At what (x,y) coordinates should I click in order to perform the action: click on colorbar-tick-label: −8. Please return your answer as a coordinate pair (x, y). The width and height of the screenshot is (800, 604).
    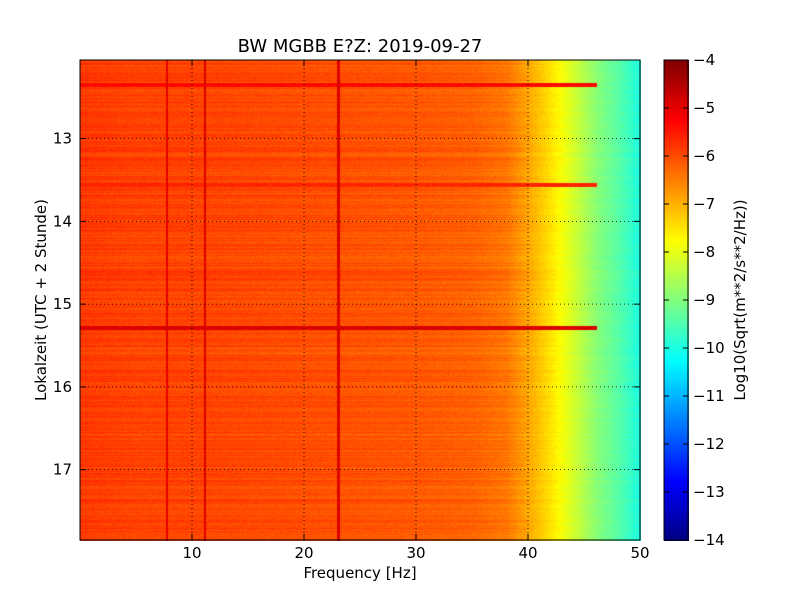
    Looking at the image, I should click on (704, 252).